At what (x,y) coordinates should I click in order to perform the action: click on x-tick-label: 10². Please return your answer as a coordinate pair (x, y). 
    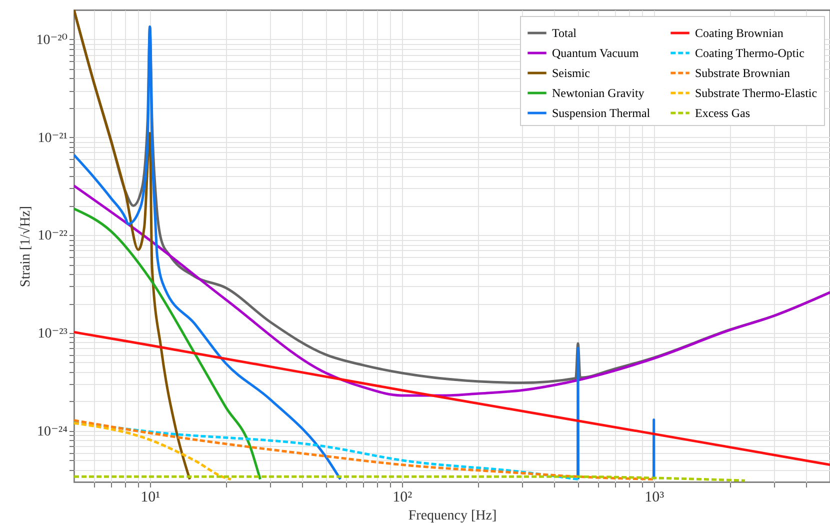
    Looking at the image, I should click on (402, 498).